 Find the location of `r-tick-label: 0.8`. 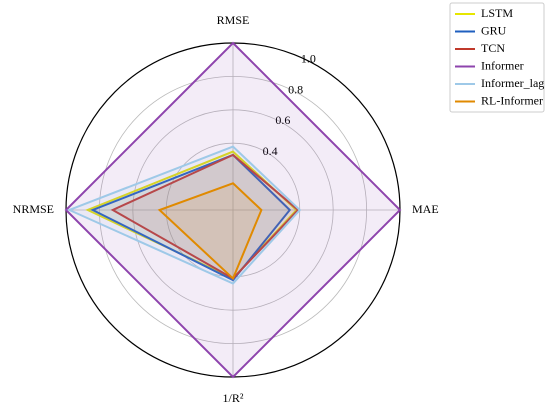

r-tick-label: 0.8 is located at coordinates (295, 89).